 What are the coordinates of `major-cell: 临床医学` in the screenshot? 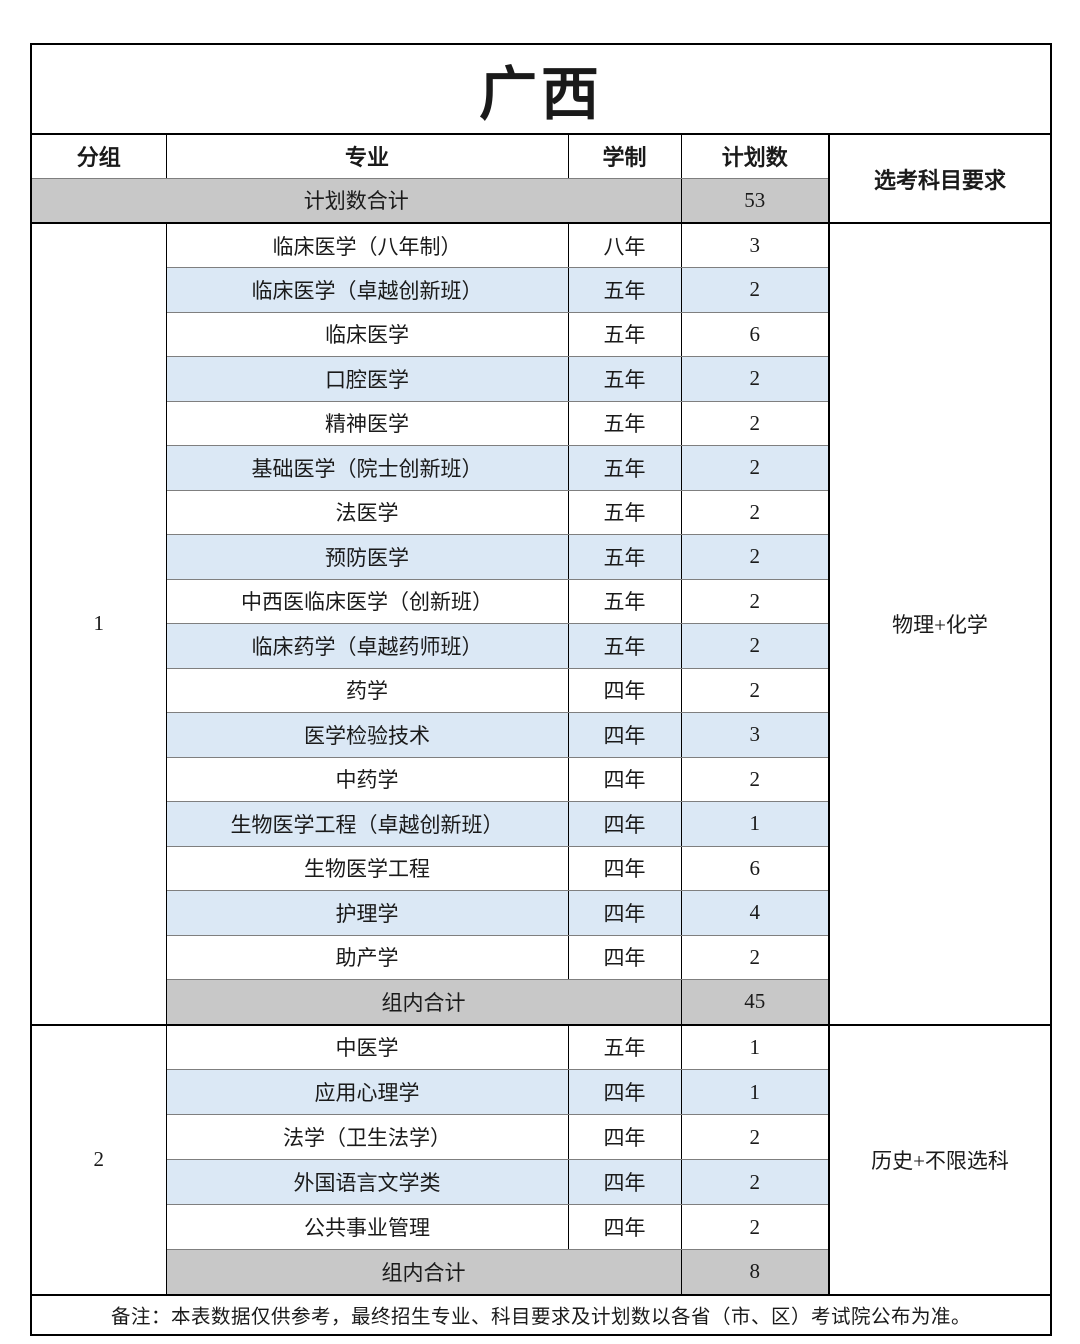 It's located at (367, 334).